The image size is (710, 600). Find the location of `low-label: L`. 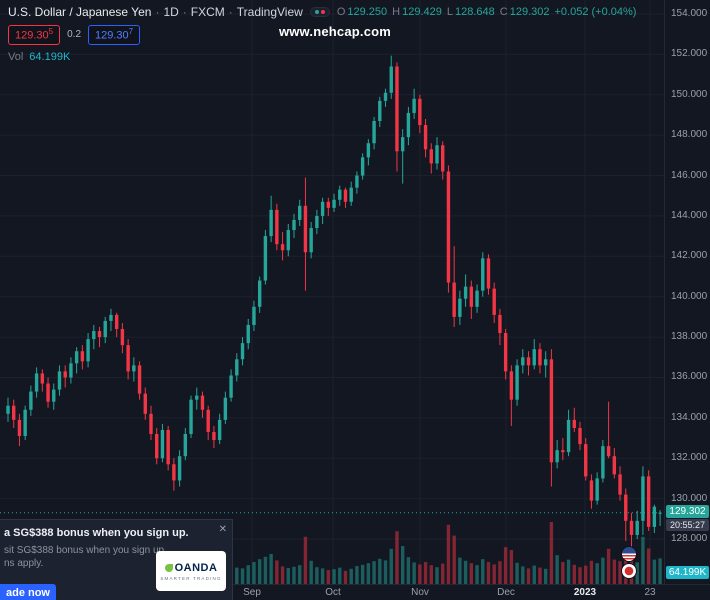

low-label: L is located at coordinates (449, 12).